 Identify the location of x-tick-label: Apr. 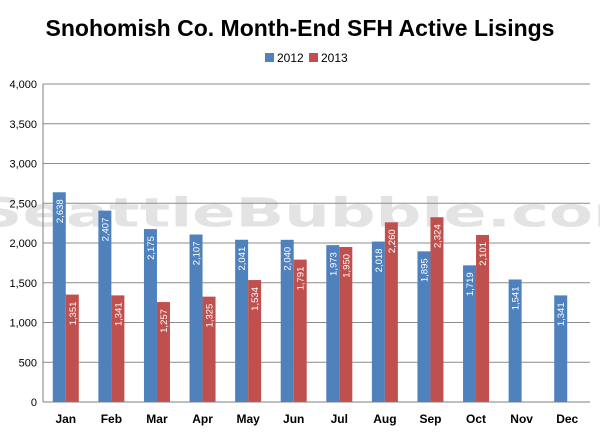
(202, 419).